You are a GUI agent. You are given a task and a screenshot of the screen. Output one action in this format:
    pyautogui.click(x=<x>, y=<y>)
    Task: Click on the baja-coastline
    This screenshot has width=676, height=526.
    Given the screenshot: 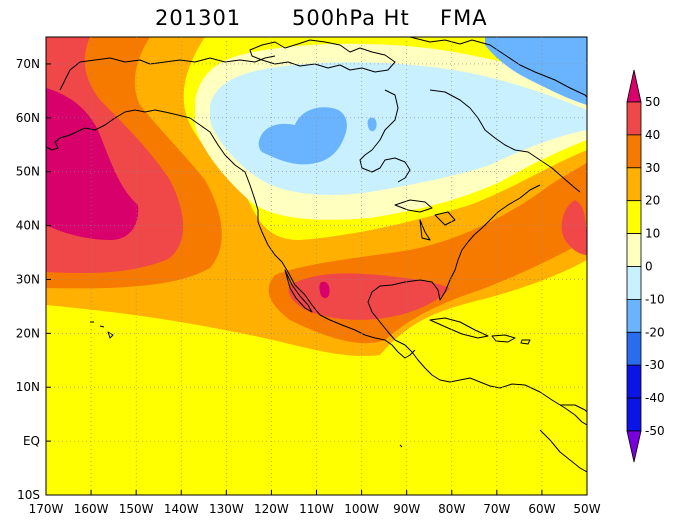 What is the action you would take?
    pyautogui.click(x=298, y=291)
    